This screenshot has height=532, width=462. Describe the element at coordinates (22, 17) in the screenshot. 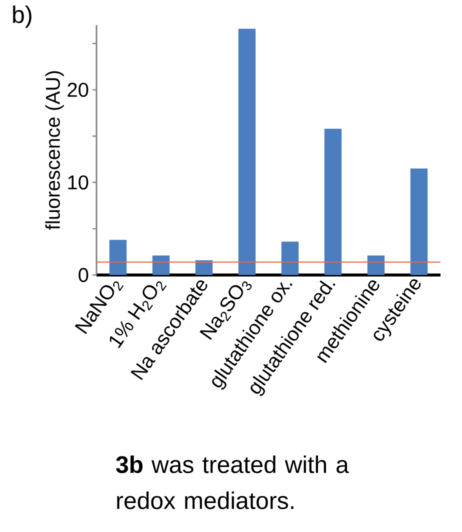

I see `chart-title: b)` at that location.